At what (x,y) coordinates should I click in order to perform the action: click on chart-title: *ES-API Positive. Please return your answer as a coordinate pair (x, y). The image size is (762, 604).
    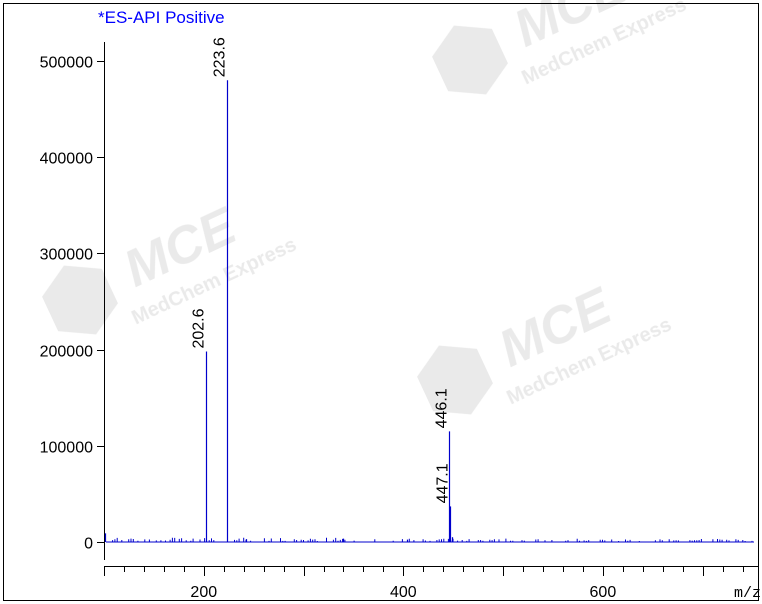
    Looking at the image, I should click on (161, 17).